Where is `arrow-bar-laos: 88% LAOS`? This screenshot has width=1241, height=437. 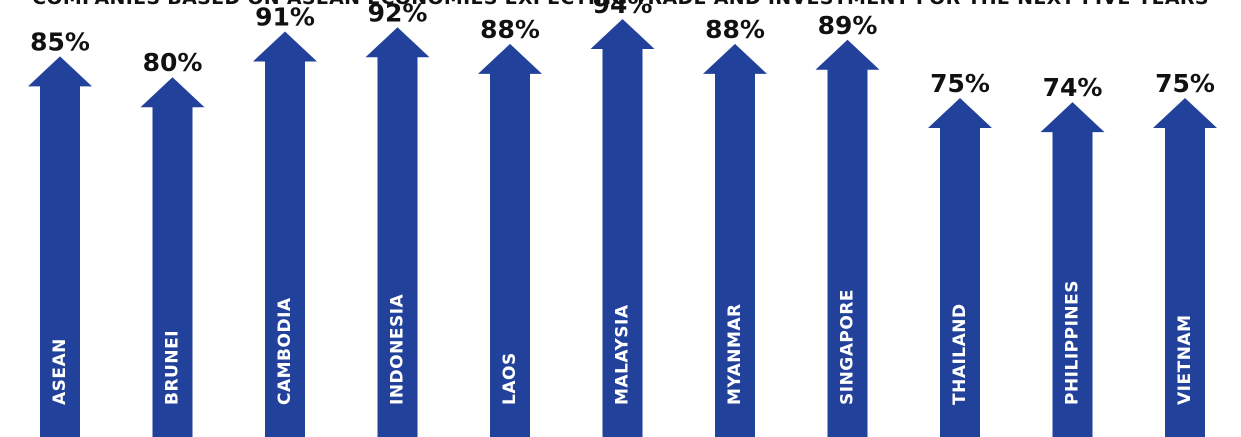 arrow-bar-laos: 88% LAOS is located at coordinates (510, 226).